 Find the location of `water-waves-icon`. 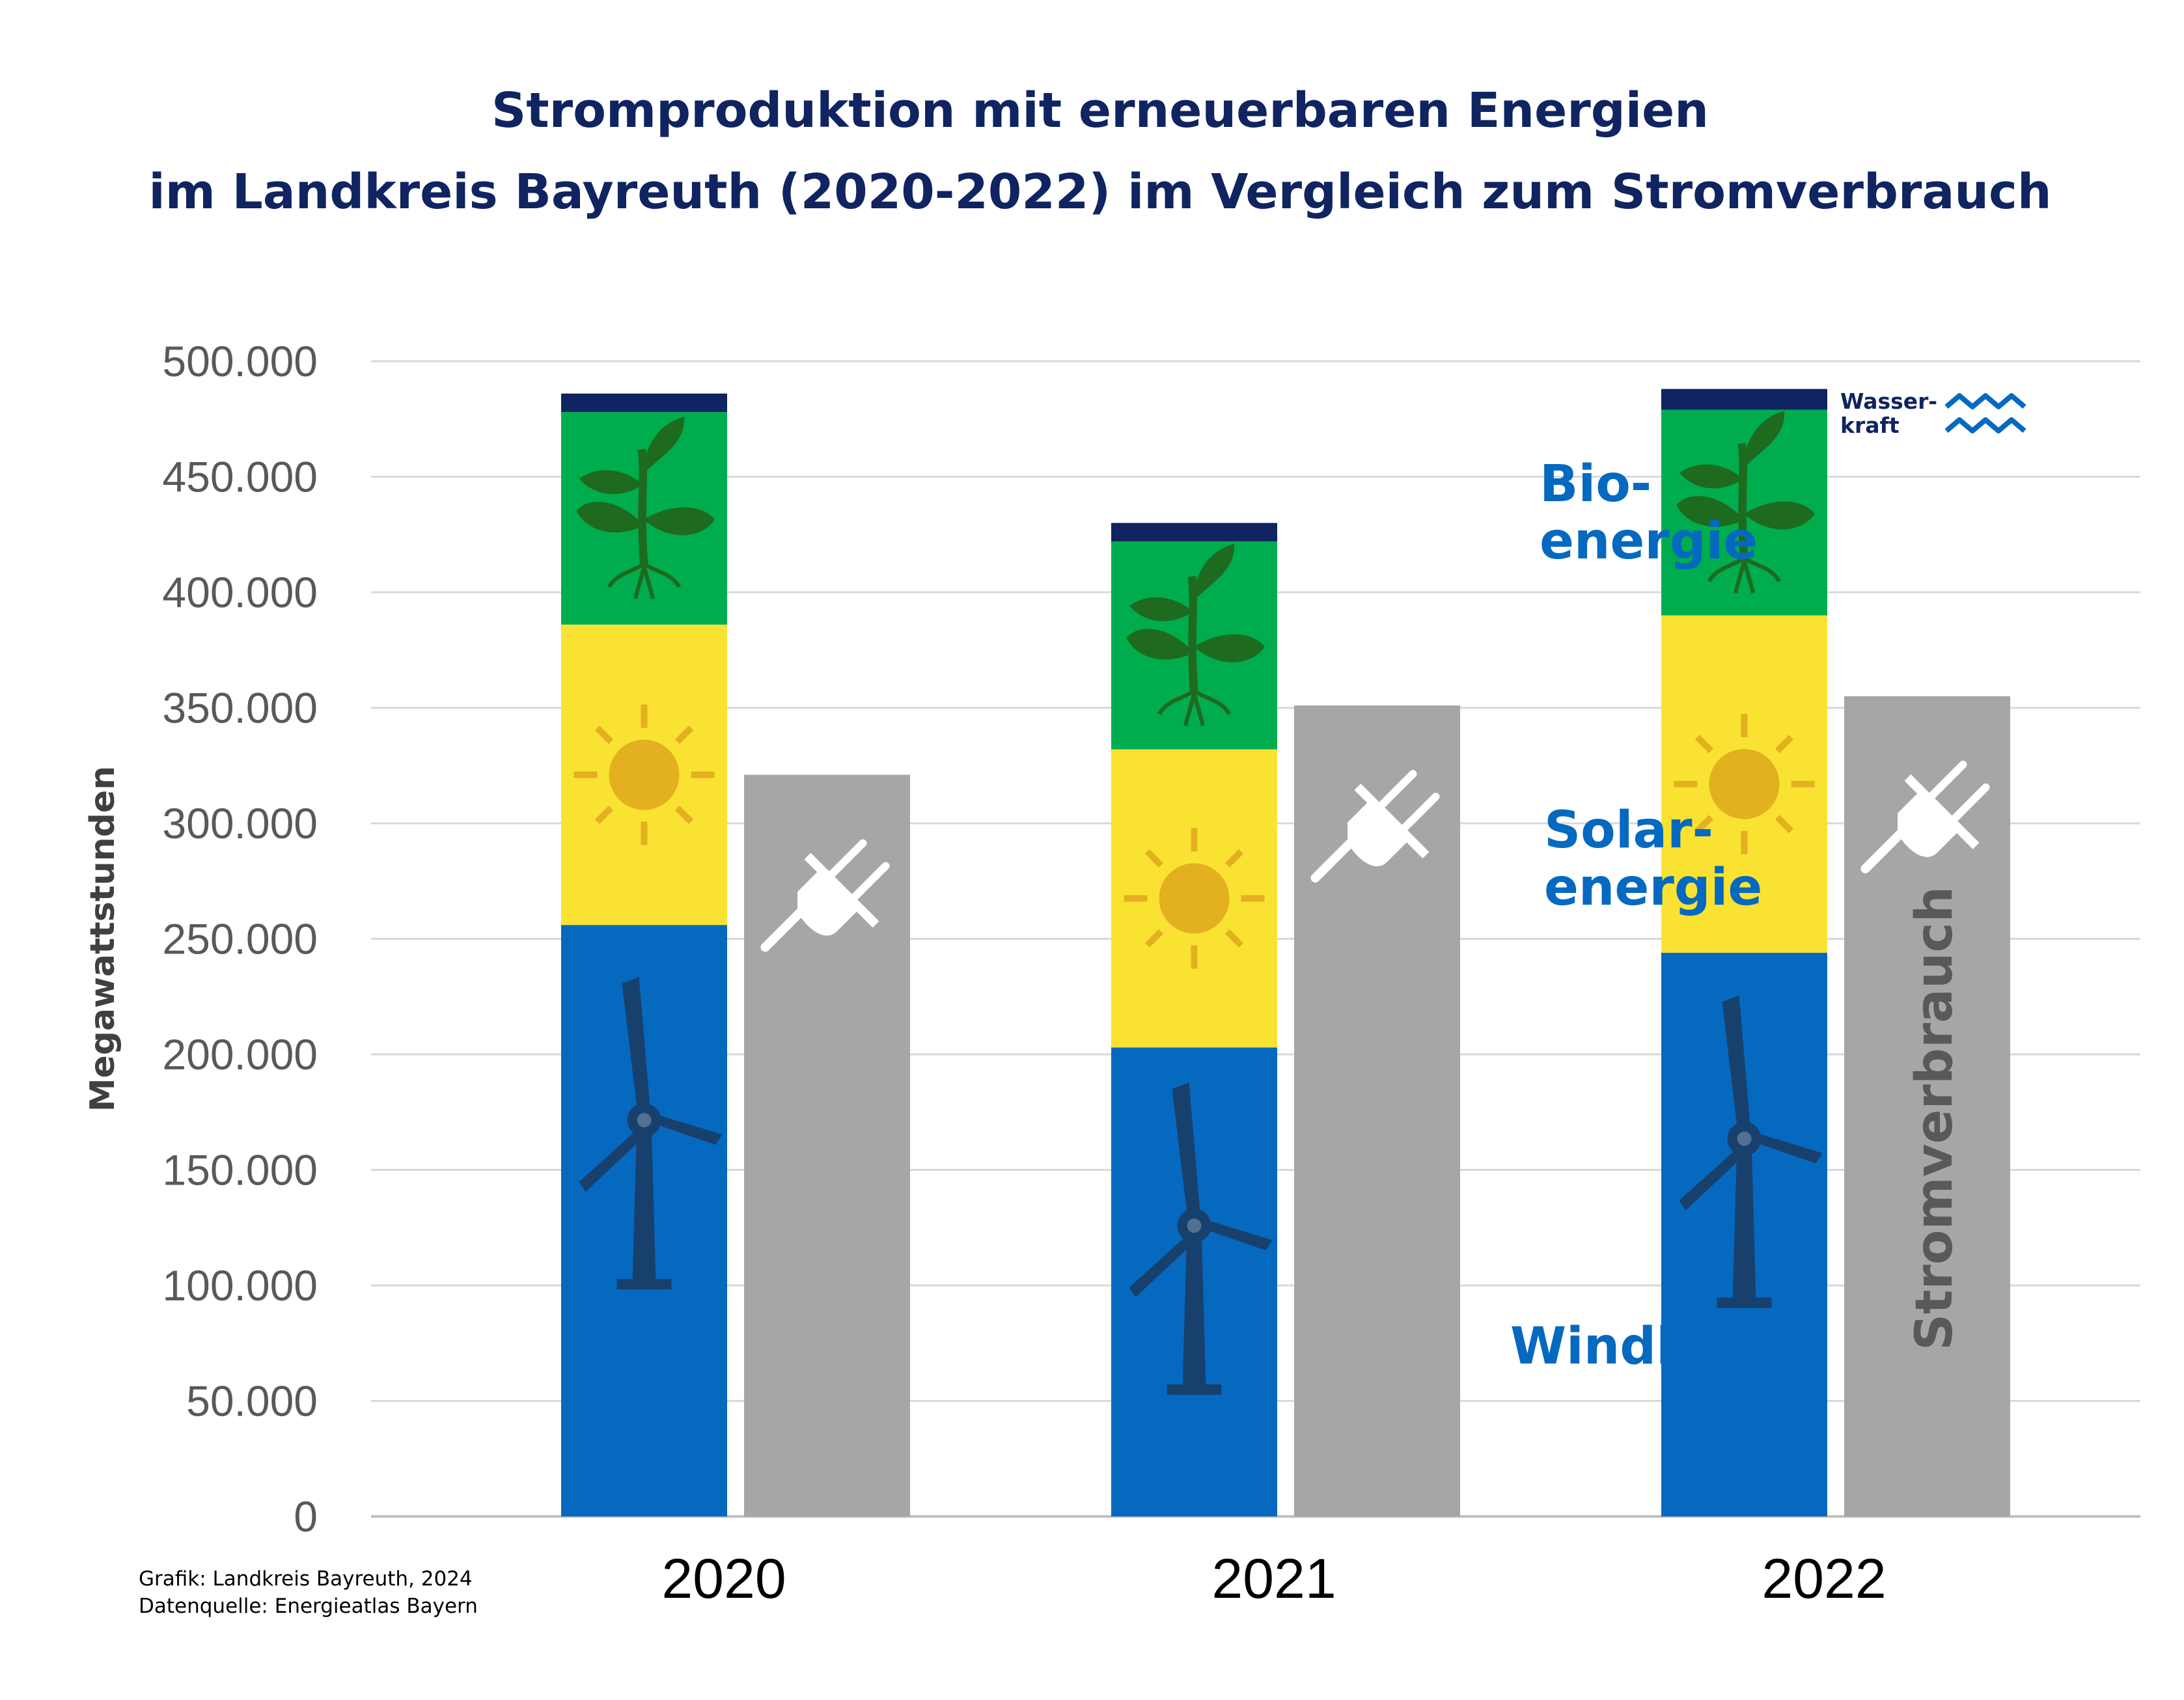

water-waves-icon is located at coordinates (1985, 413).